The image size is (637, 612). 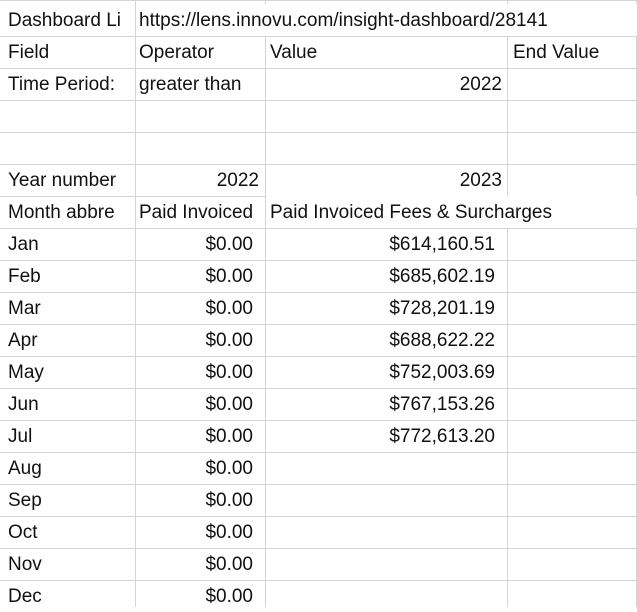 What do you see at coordinates (61, 84) in the screenshot?
I see `cell-filter-field: Time Period:` at bounding box center [61, 84].